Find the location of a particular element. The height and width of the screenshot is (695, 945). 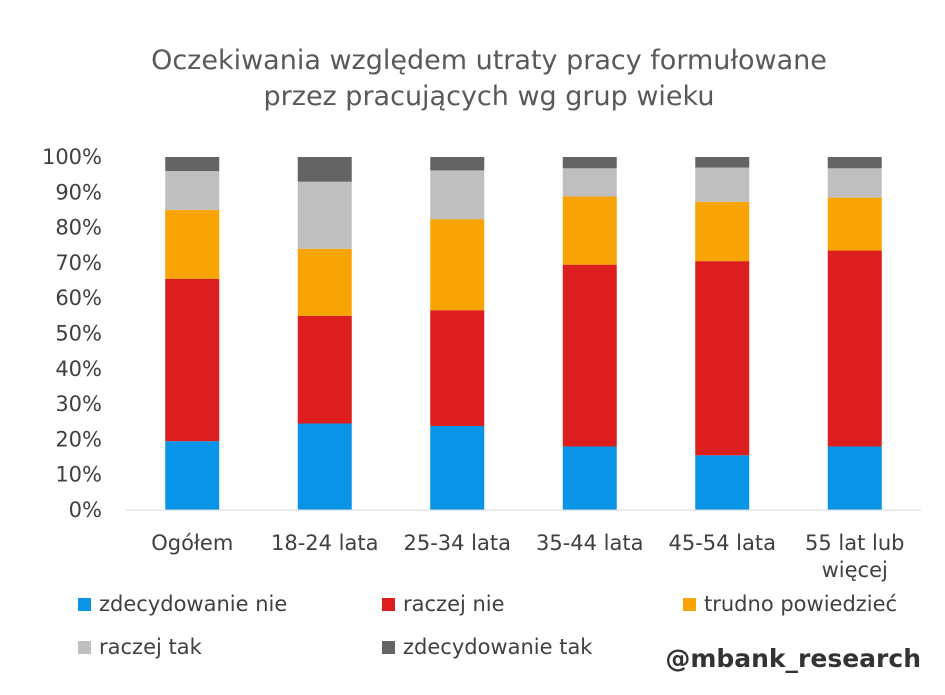

x-tick-label: Ogółem is located at coordinates (192, 543).